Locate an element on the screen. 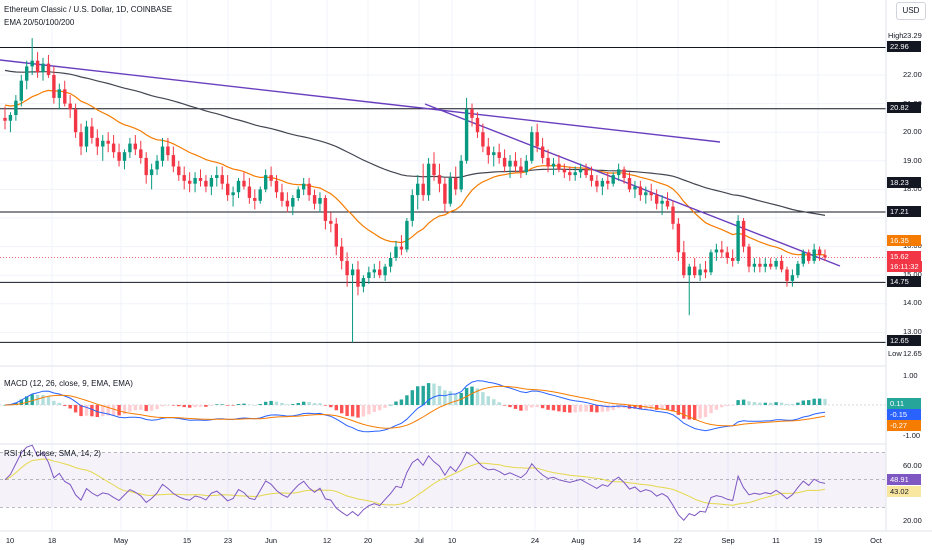  price-tick: 13.00 is located at coordinates (912, 331).